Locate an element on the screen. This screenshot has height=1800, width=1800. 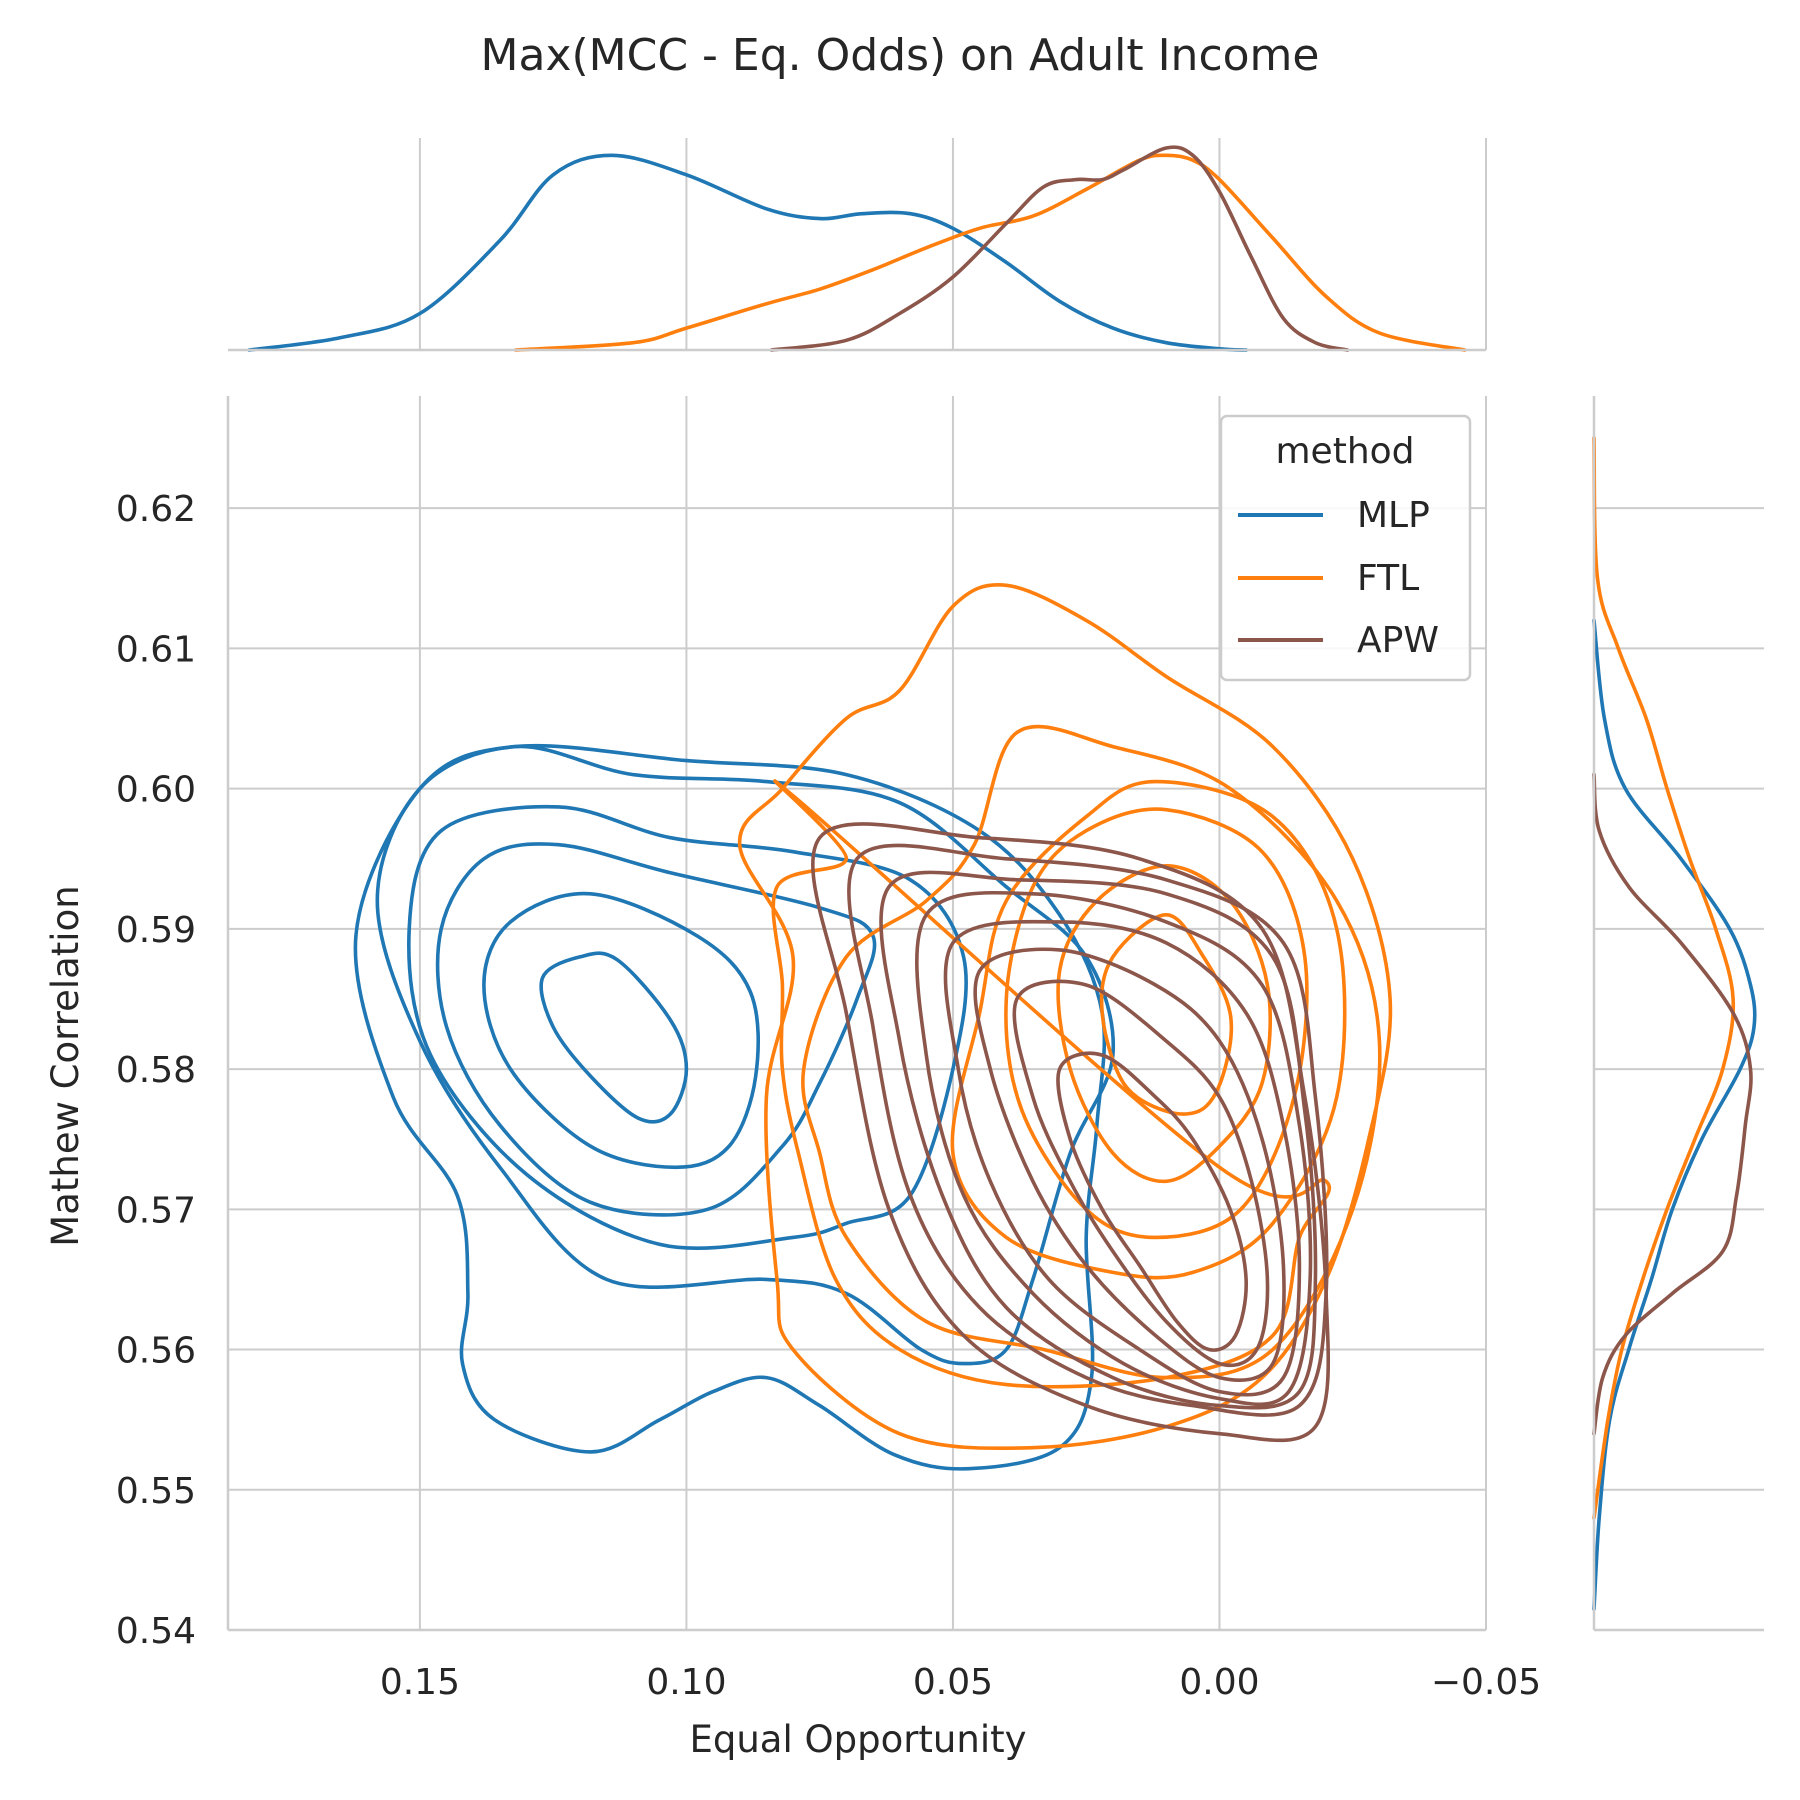
right-marginal-kde is located at coordinates (1674, 1023).